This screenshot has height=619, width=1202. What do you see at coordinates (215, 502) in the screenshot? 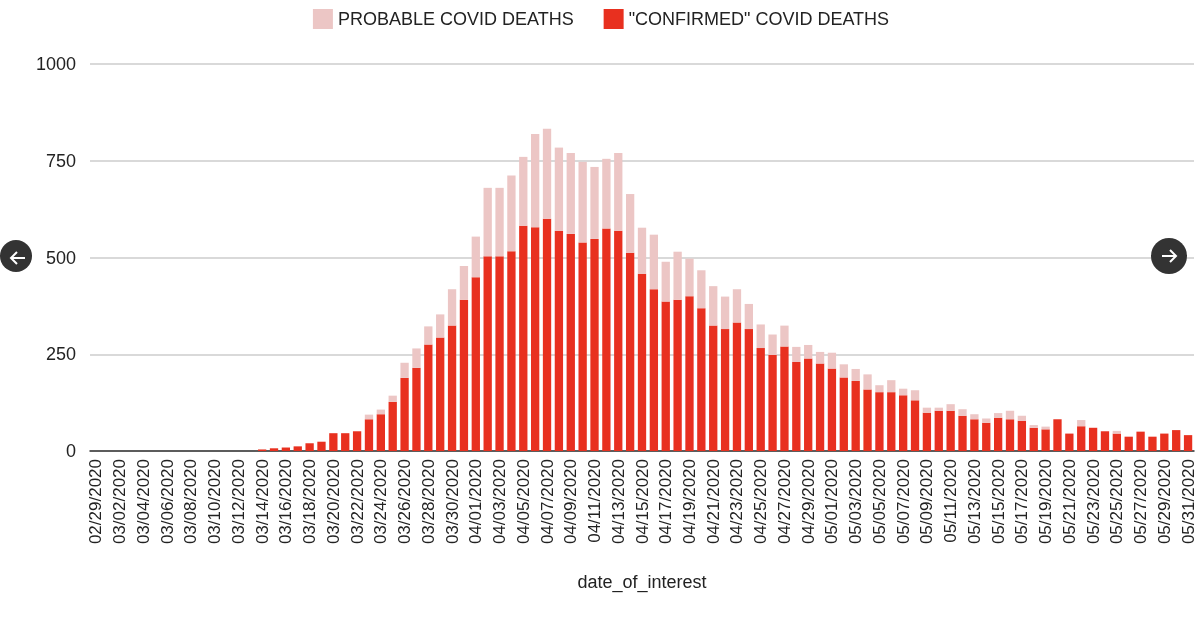
I see `x-tick-label: 03/10/2020` at bounding box center [215, 502].